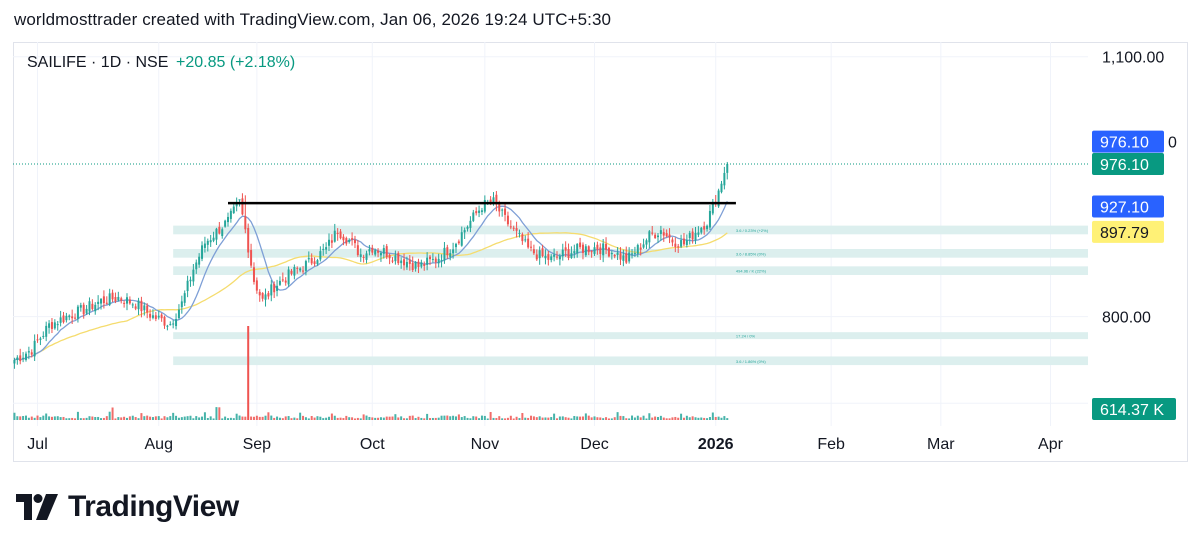 The image size is (1200, 550). What do you see at coordinates (97, 62) in the screenshot?
I see `symbol-label: SAILIFE · 1D · NSE` at bounding box center [97, 62].